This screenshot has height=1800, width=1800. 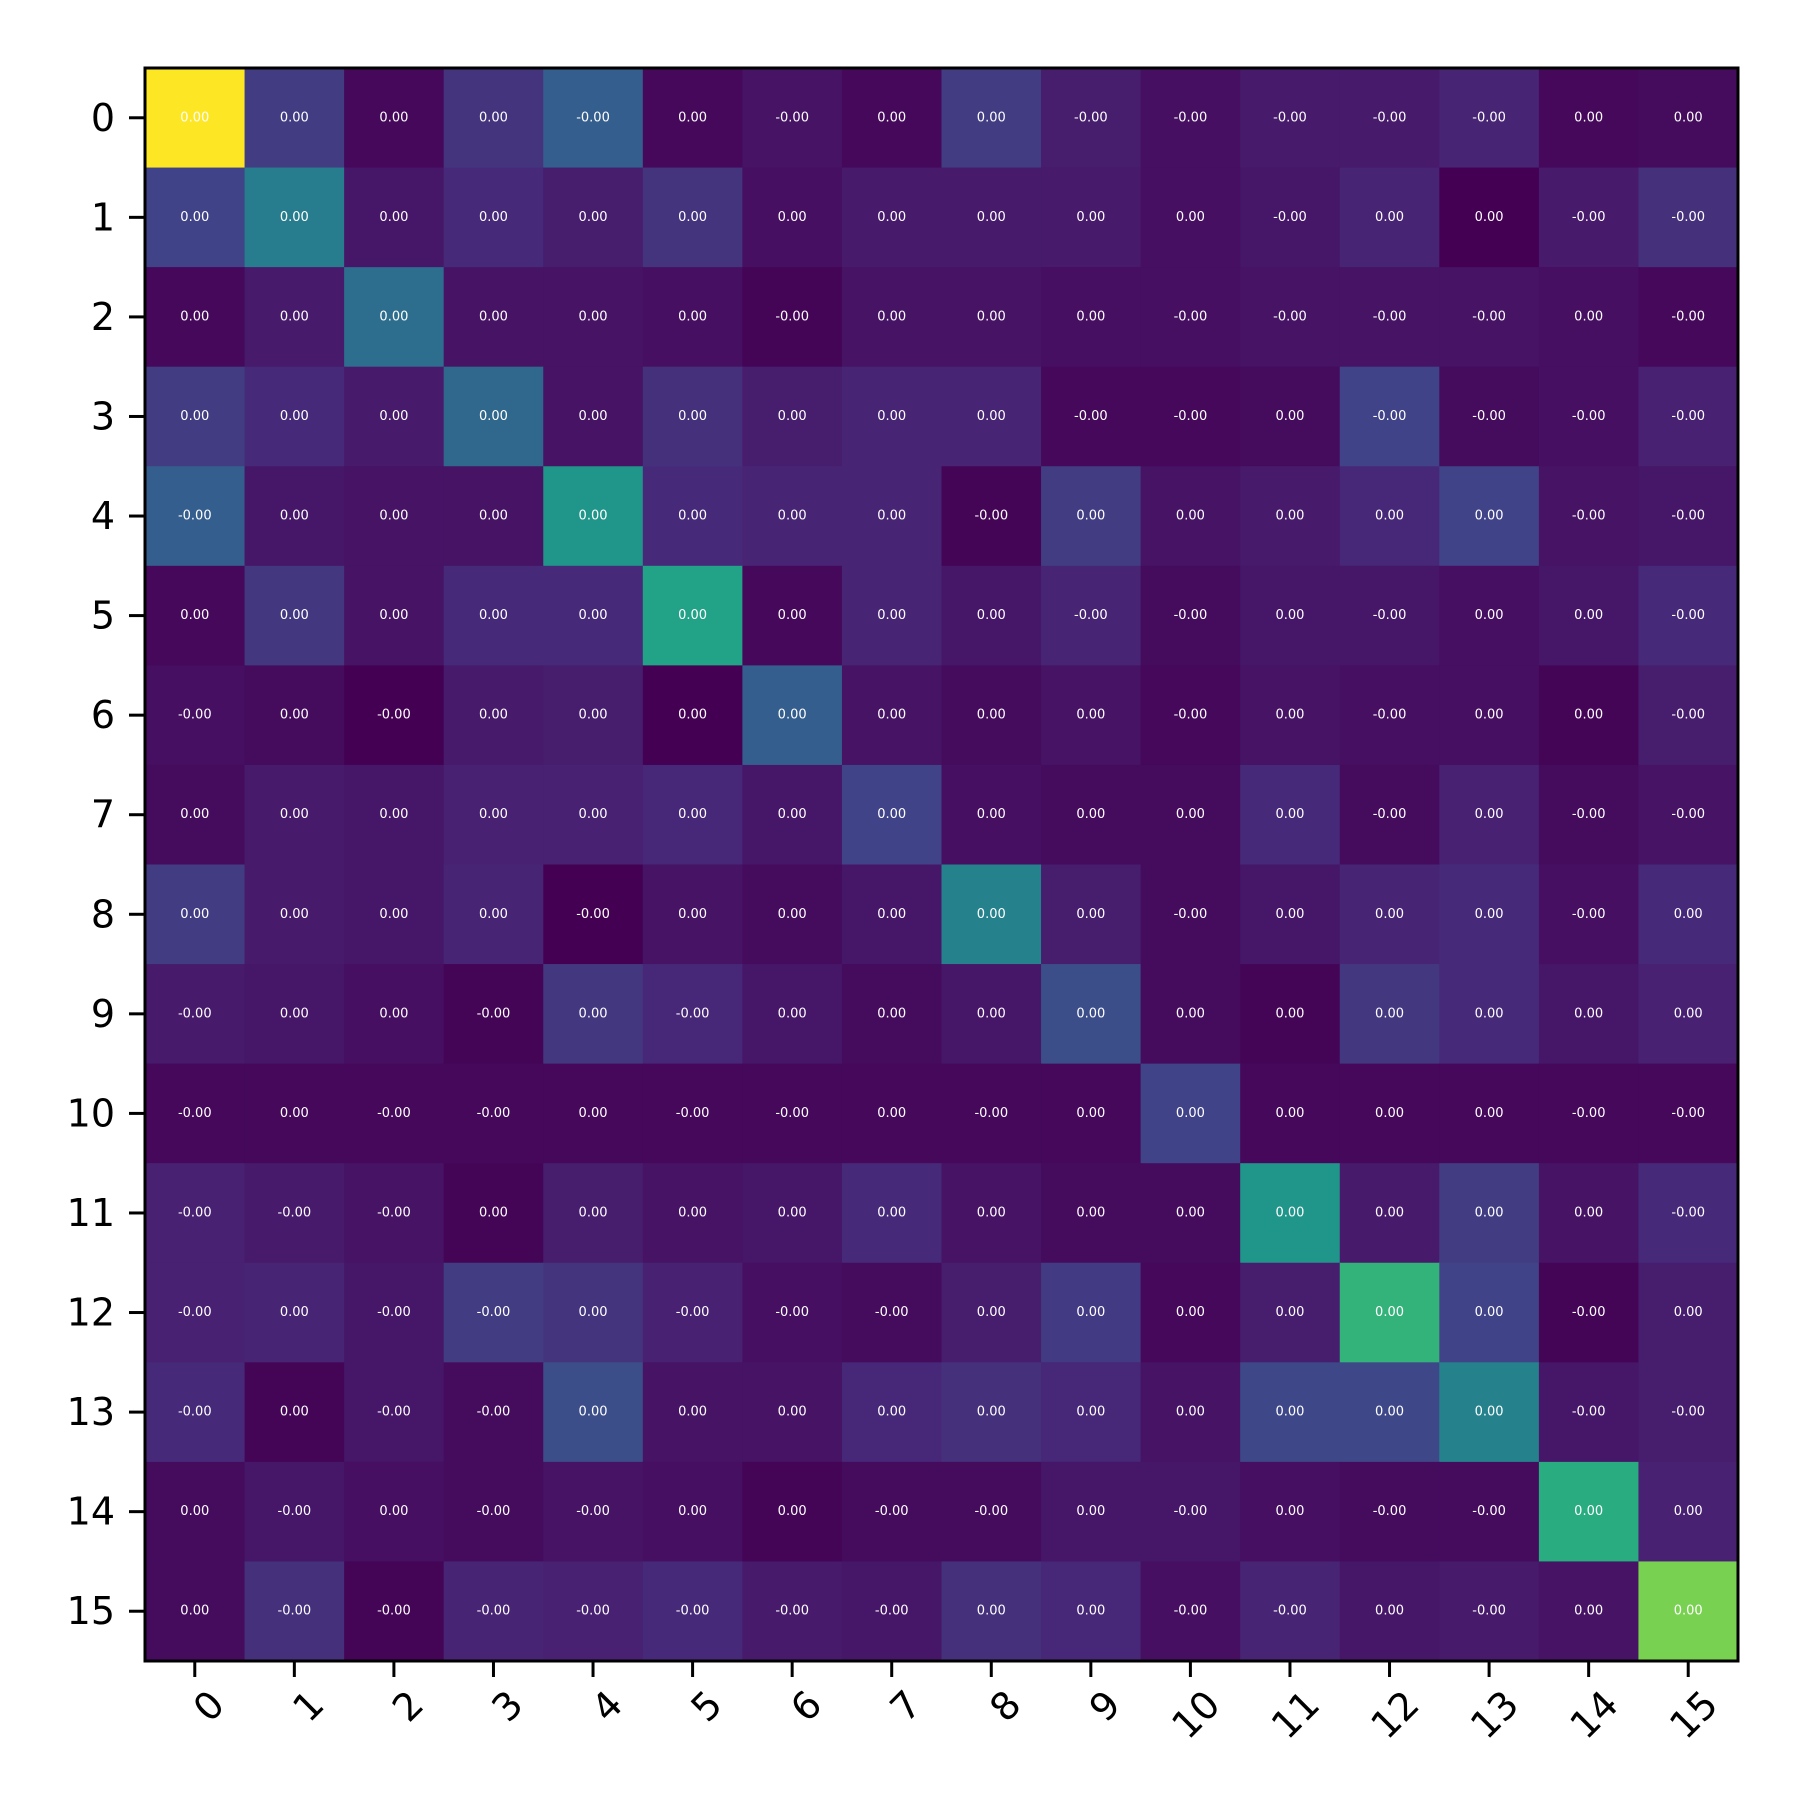 I want to click on cell-value-label-r11-c9: 0.00, so click(x=1090, y=1212).